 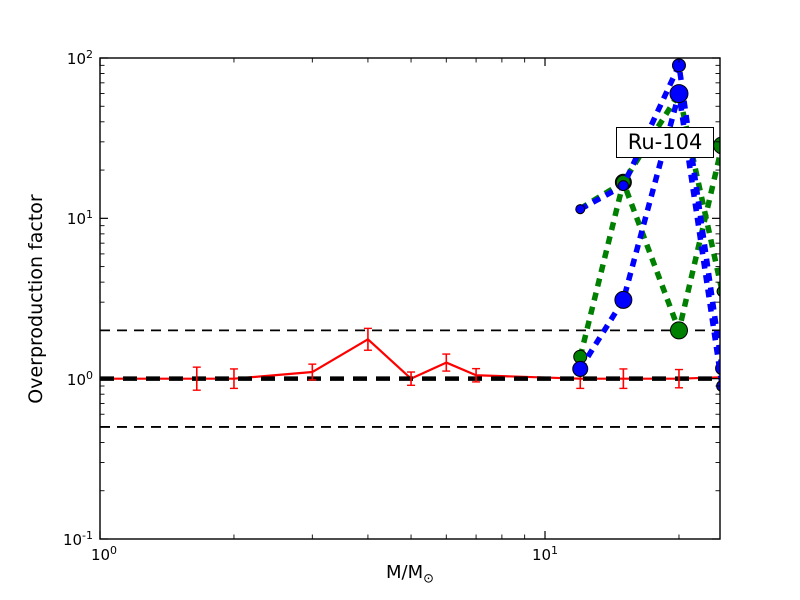 I want to click on ytick-label-100: 102, so click(x=79, y=58).